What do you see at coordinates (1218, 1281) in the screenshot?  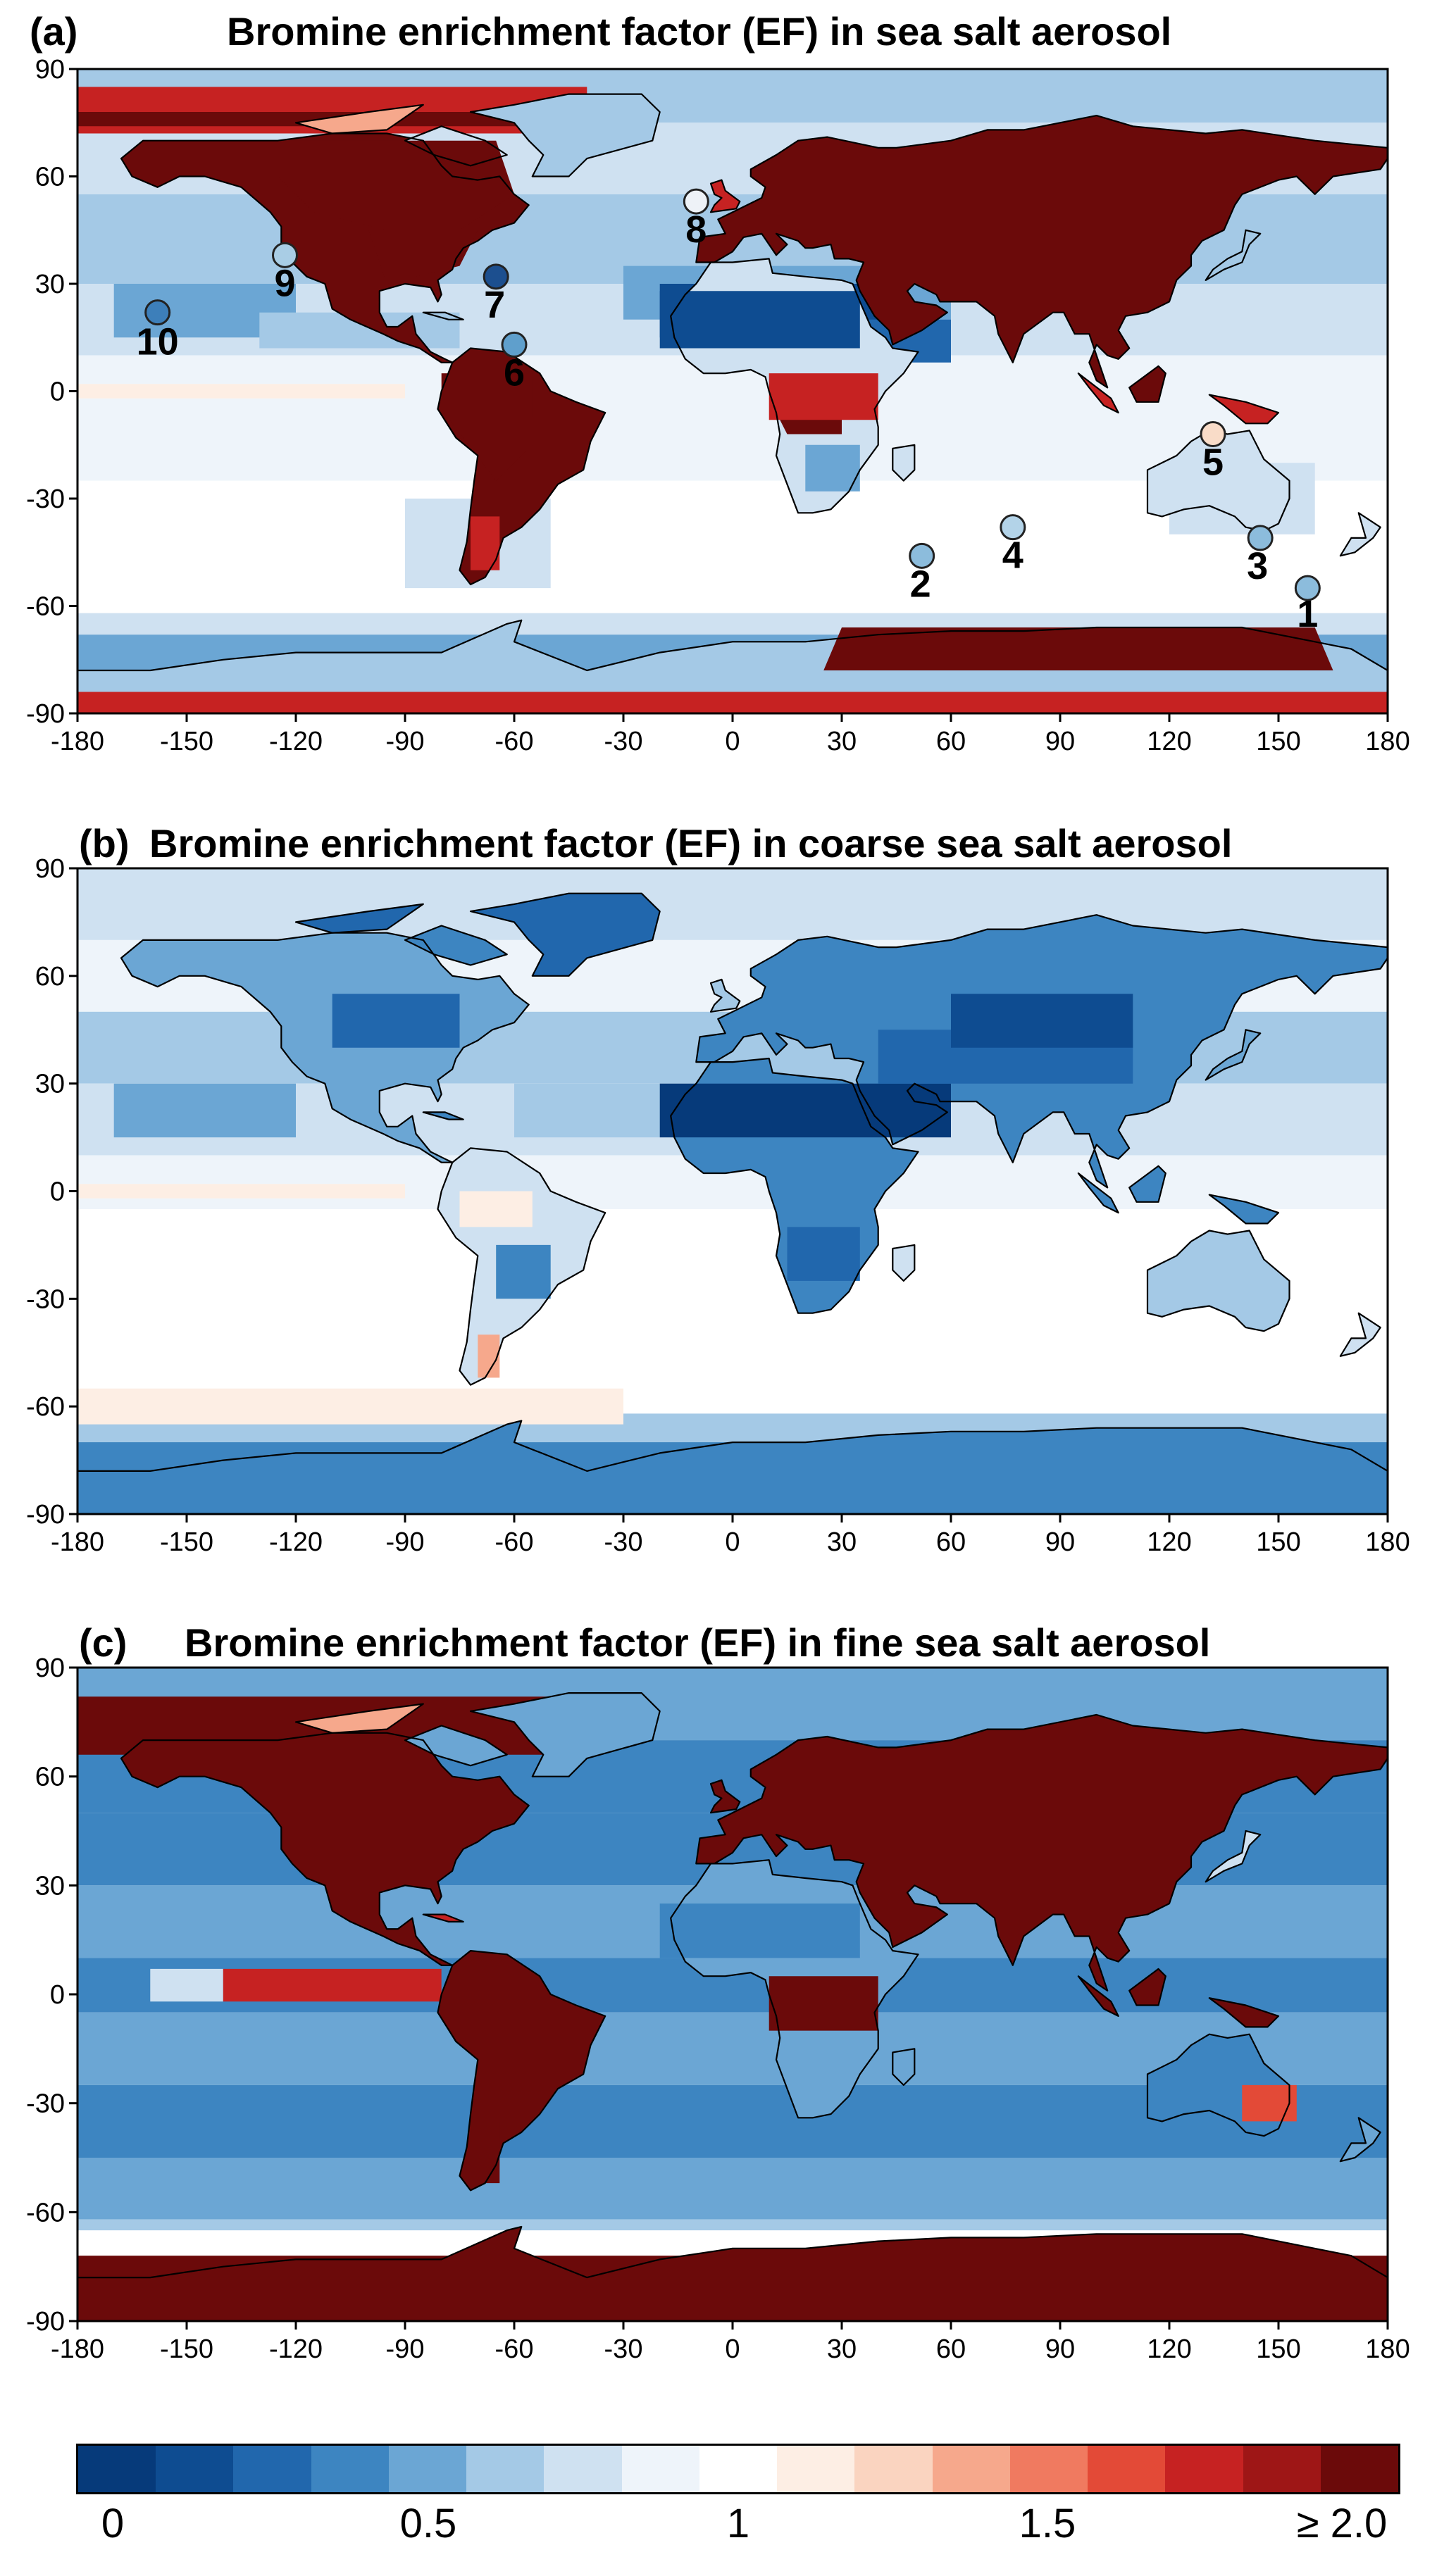 I see `coastline-au` at bounding box center [1218, 1281].